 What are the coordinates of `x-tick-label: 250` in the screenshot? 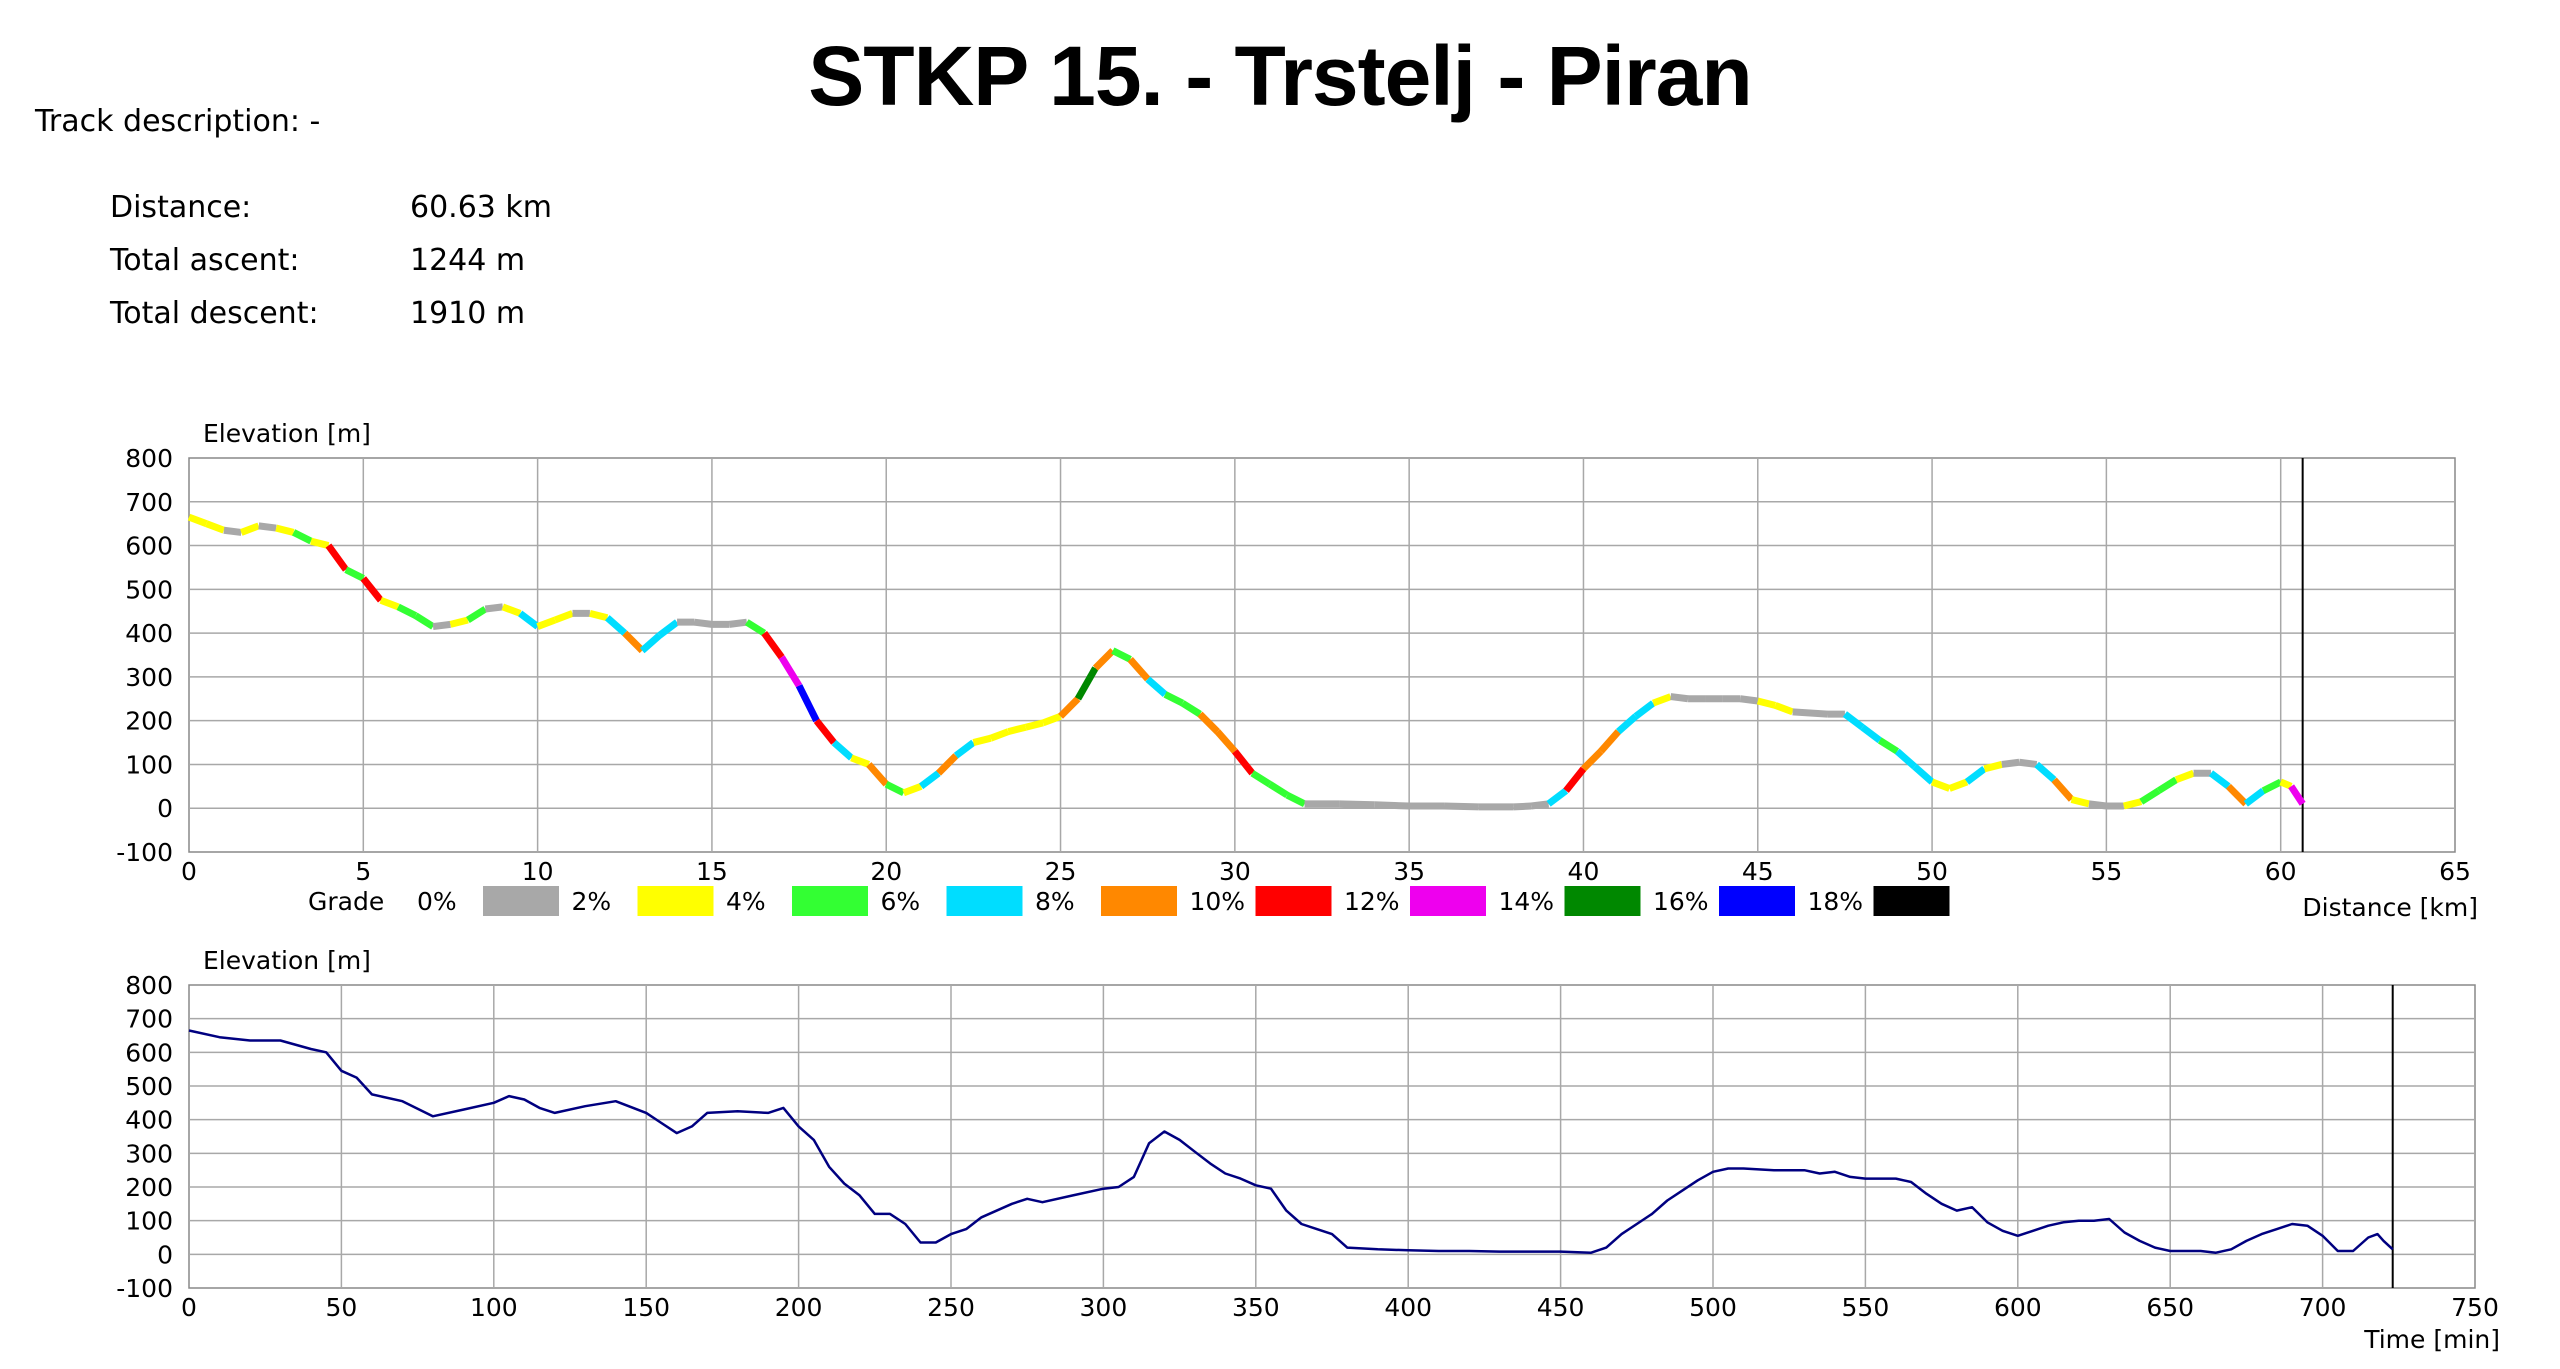 It's located at (951, 1307).